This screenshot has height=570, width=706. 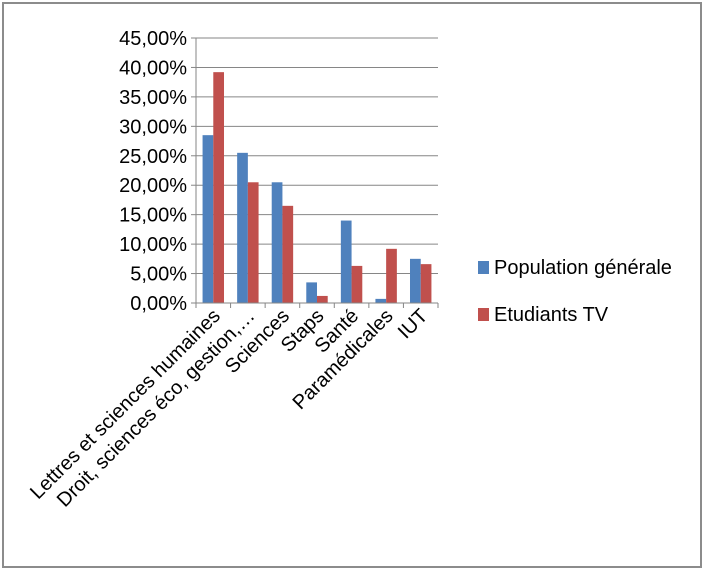 I want to click on x-category-label: IUT, so click(x=413, y=324).